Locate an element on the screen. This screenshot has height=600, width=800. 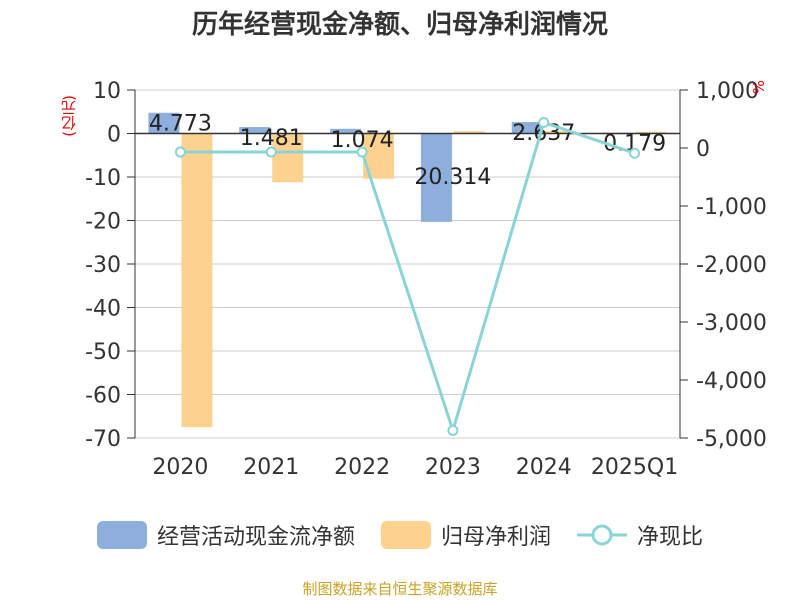
x-tick-label: 2025Q1 is located at coordinates (634, 467).